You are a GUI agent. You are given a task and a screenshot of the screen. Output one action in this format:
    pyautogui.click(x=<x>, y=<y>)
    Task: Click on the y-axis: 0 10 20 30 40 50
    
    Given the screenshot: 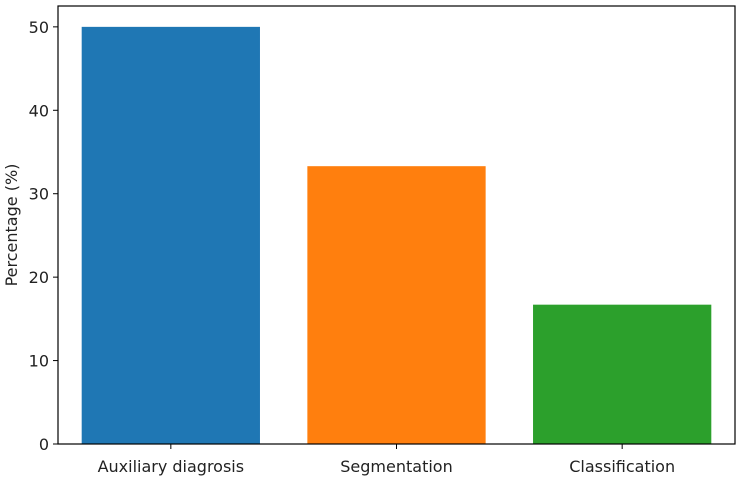 What is the action you would take?
    pyautogui.click(x=43, y=236)
    